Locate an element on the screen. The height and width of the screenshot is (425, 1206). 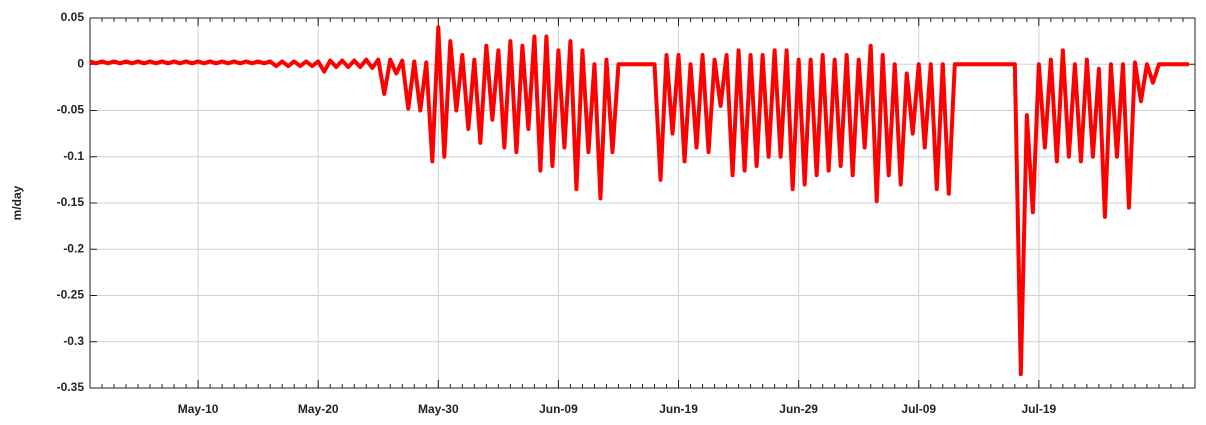
y-tick-label: -0.1 is located at coordinates (73, 156).